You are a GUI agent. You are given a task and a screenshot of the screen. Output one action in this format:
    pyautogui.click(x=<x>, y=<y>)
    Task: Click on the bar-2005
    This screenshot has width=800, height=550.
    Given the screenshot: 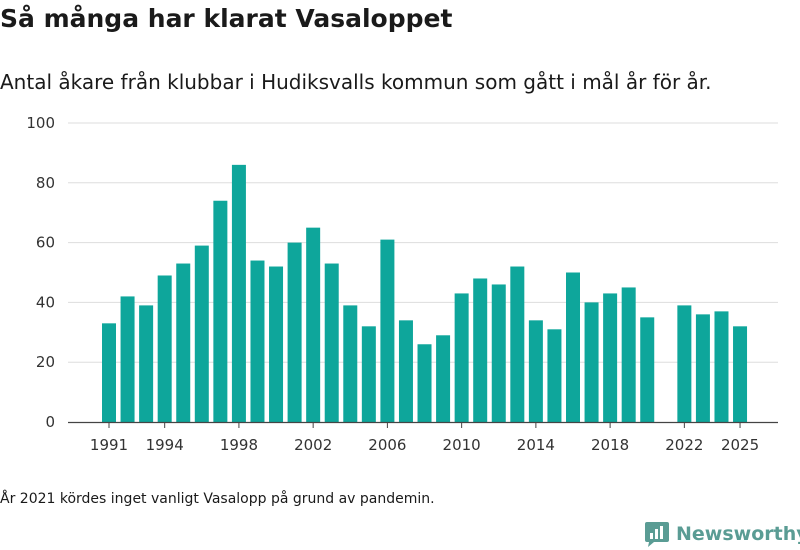 What is the action you would take?
    pyautogui.click(x=368, y=374)
    